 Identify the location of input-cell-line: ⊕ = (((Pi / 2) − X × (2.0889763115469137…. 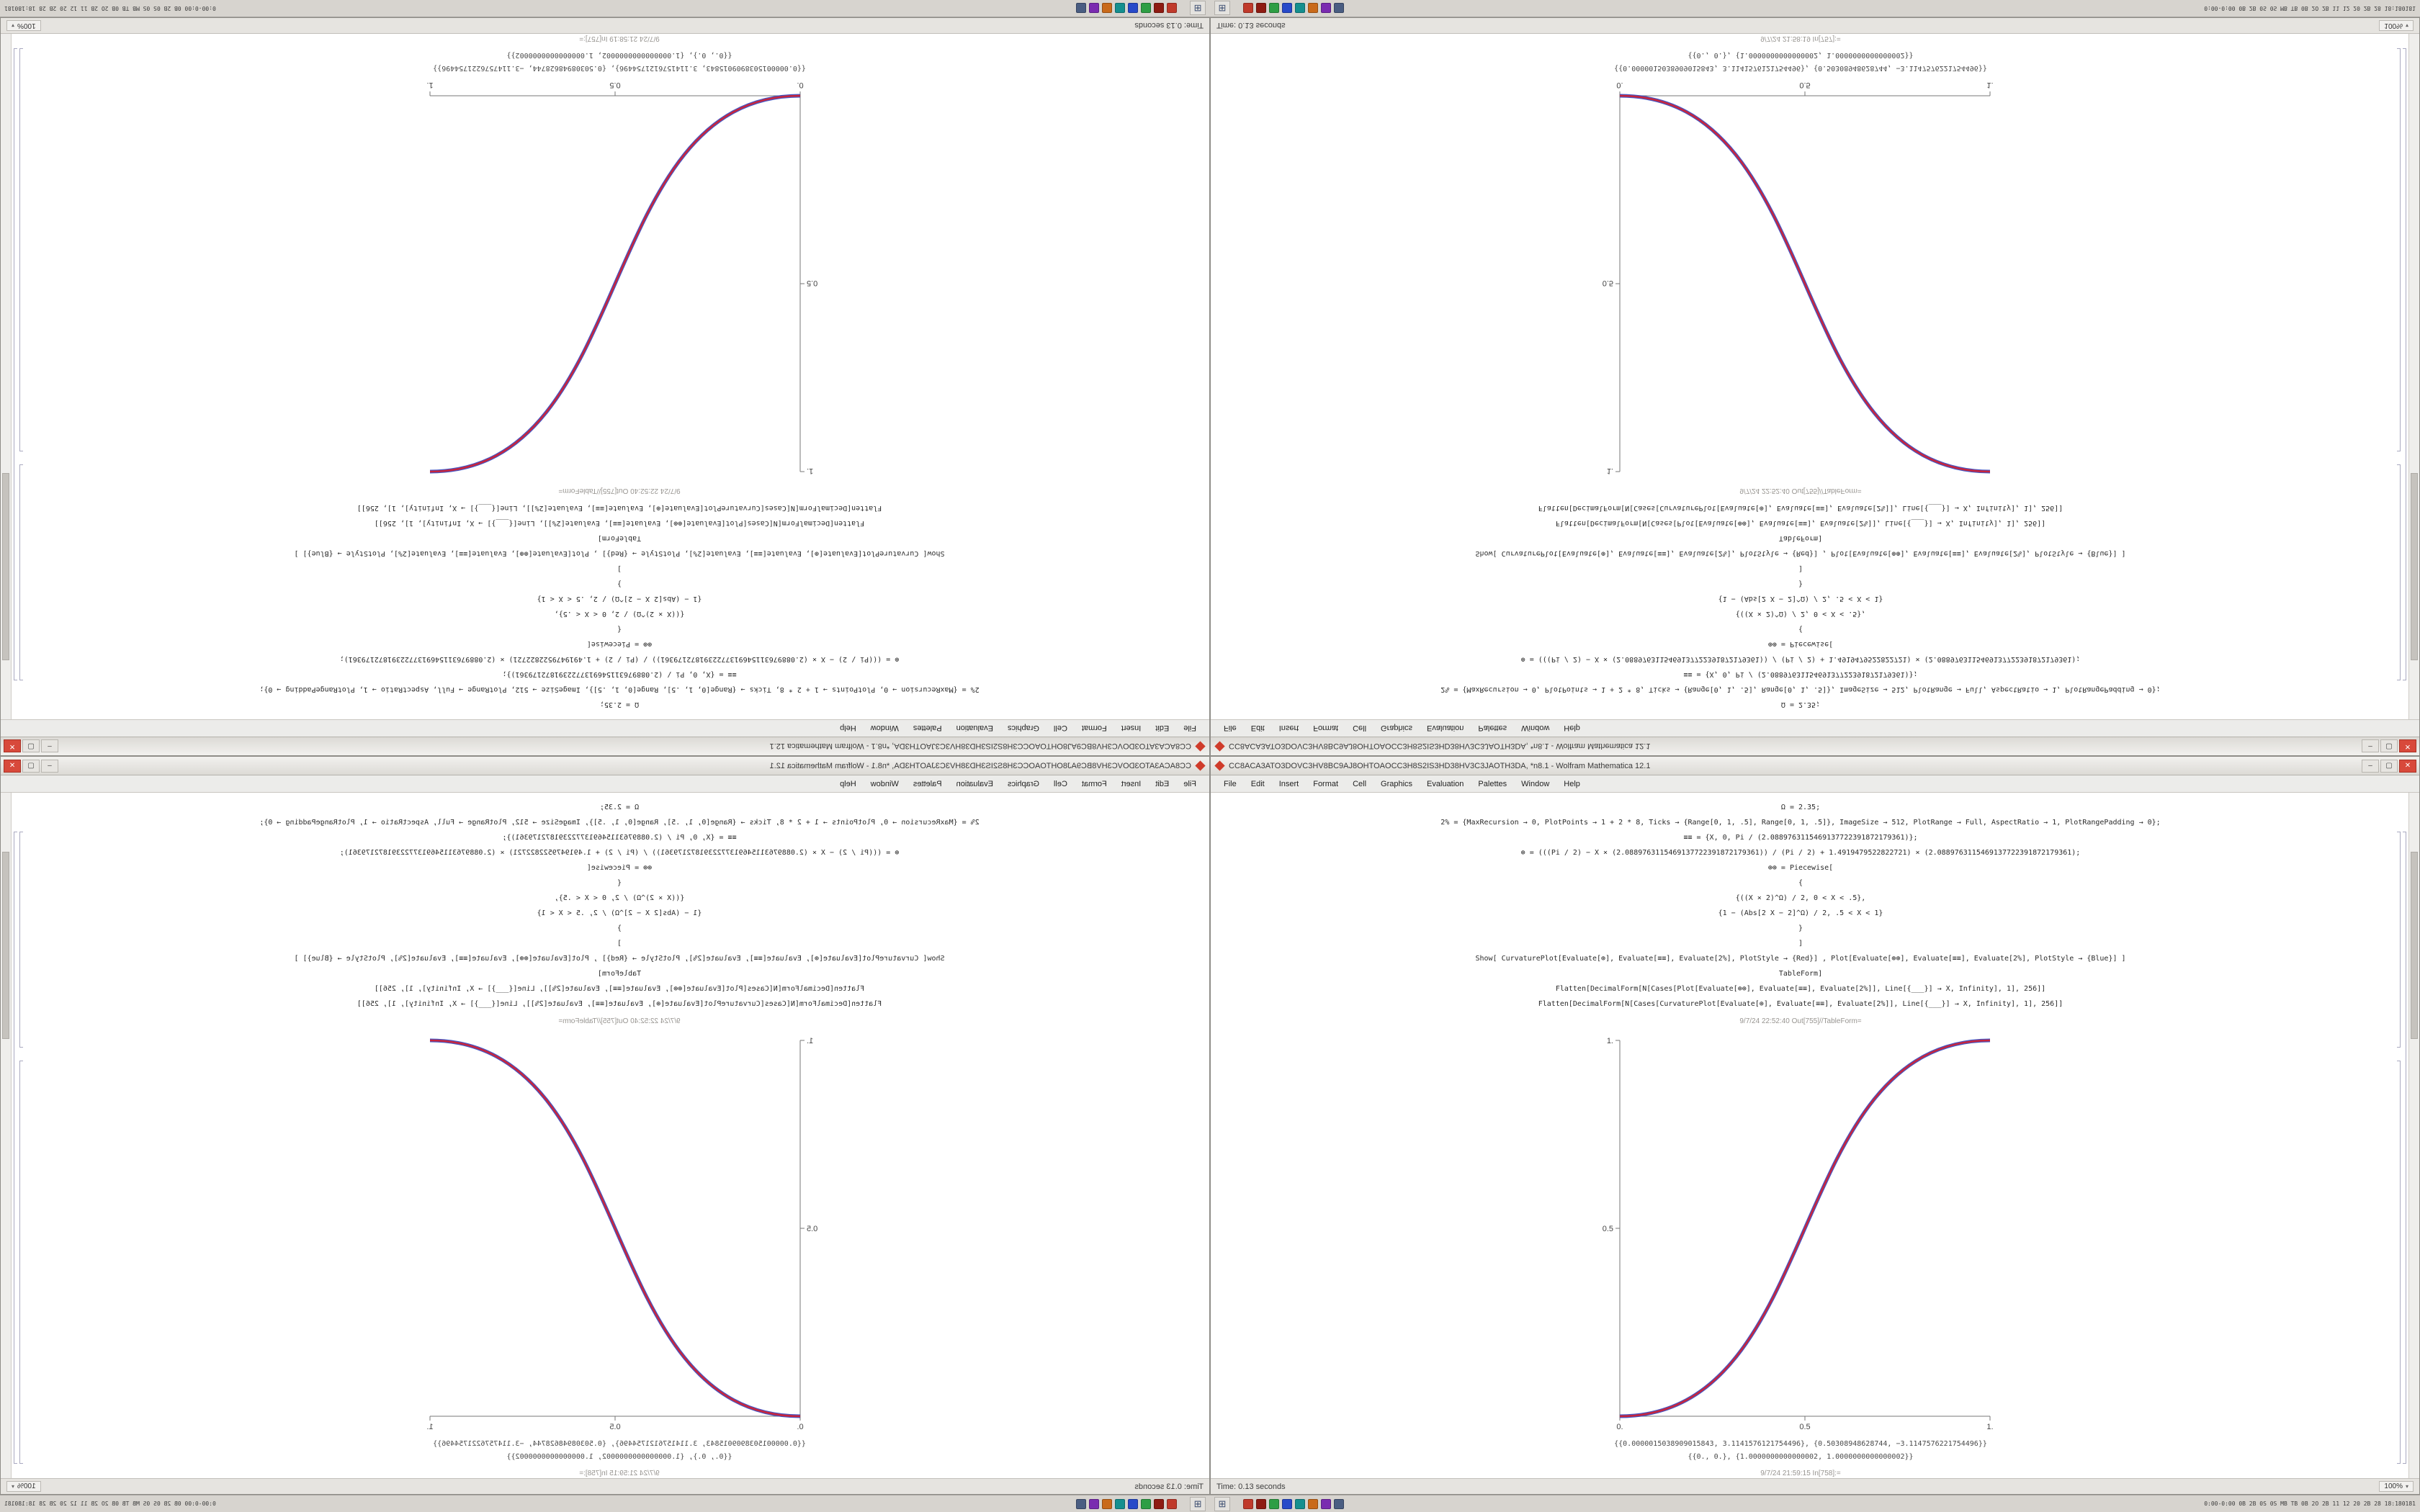
(1801, 659).